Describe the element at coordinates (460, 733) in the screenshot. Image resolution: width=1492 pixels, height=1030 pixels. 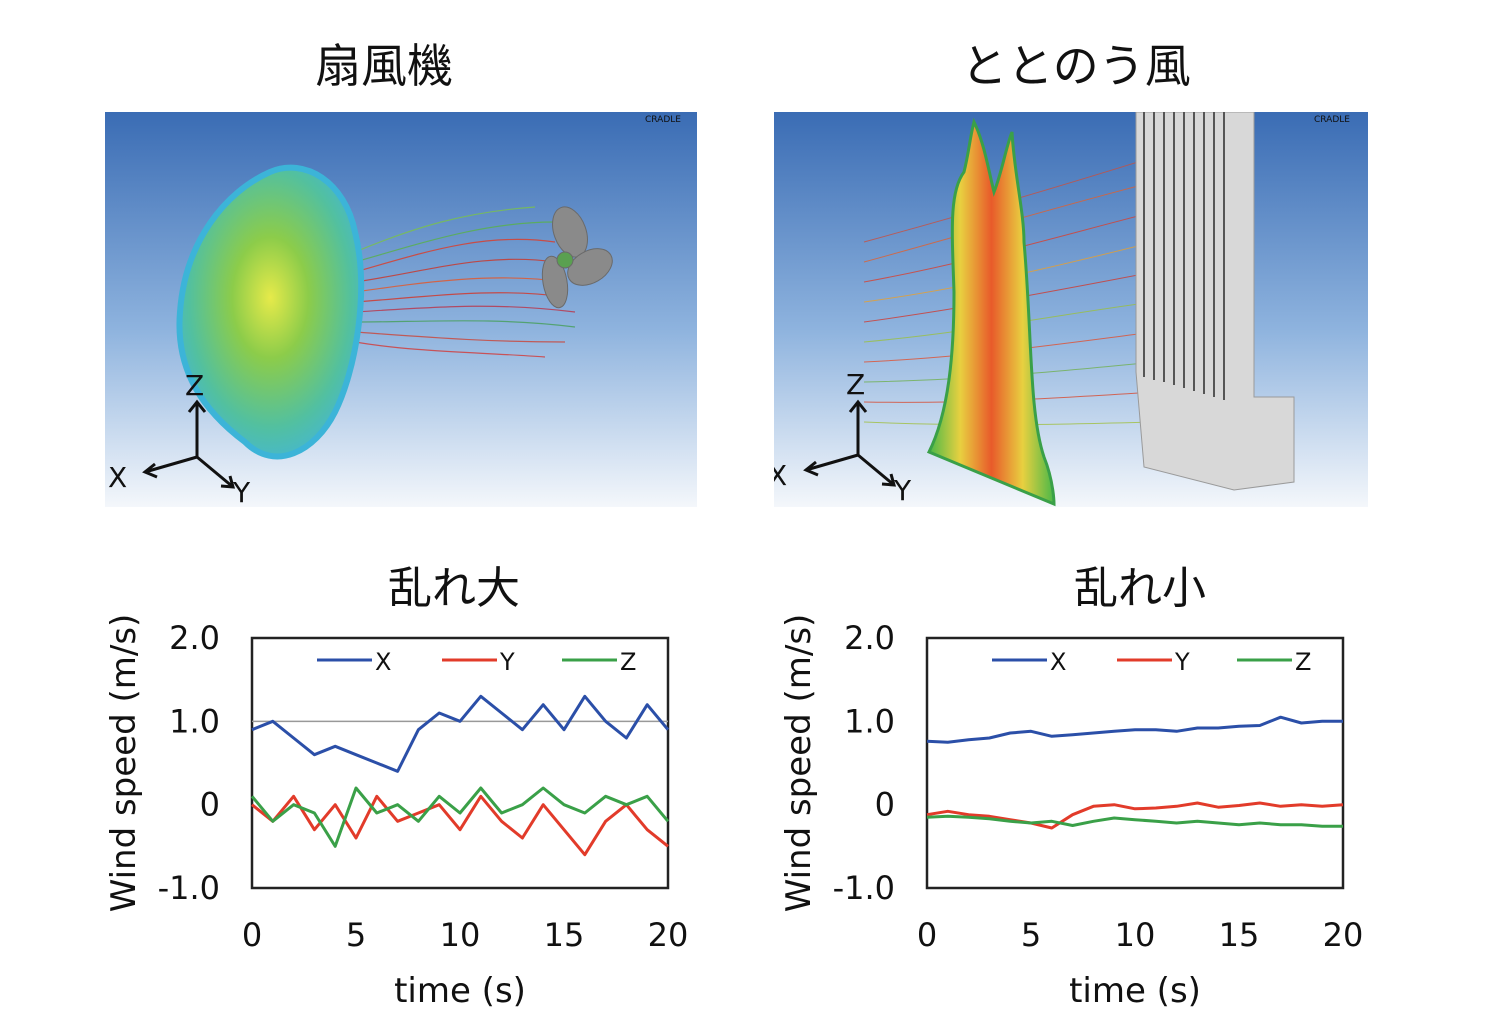
I see `left-chart-series-x` at that location.